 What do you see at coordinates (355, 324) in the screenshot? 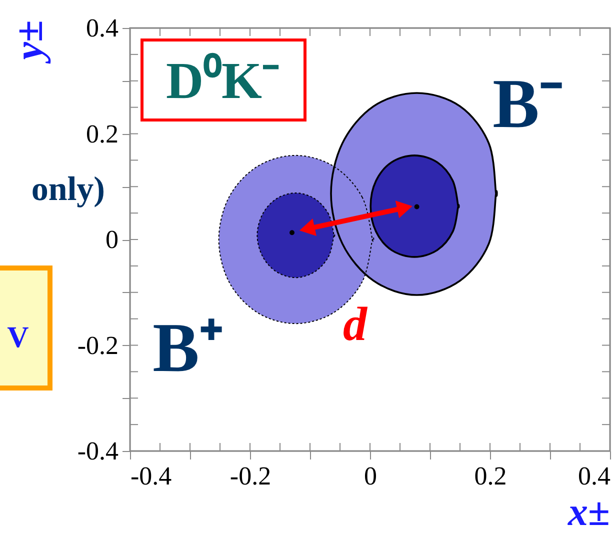
I see `annotation: d` at bounding box center [355, 324].